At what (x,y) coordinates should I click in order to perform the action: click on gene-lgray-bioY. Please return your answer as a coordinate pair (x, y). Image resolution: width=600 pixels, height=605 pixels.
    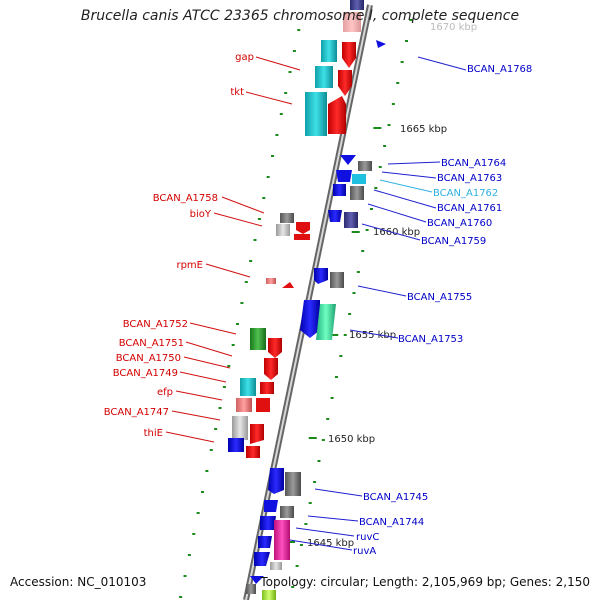
    Looking at the image, I should click on (283, 230).